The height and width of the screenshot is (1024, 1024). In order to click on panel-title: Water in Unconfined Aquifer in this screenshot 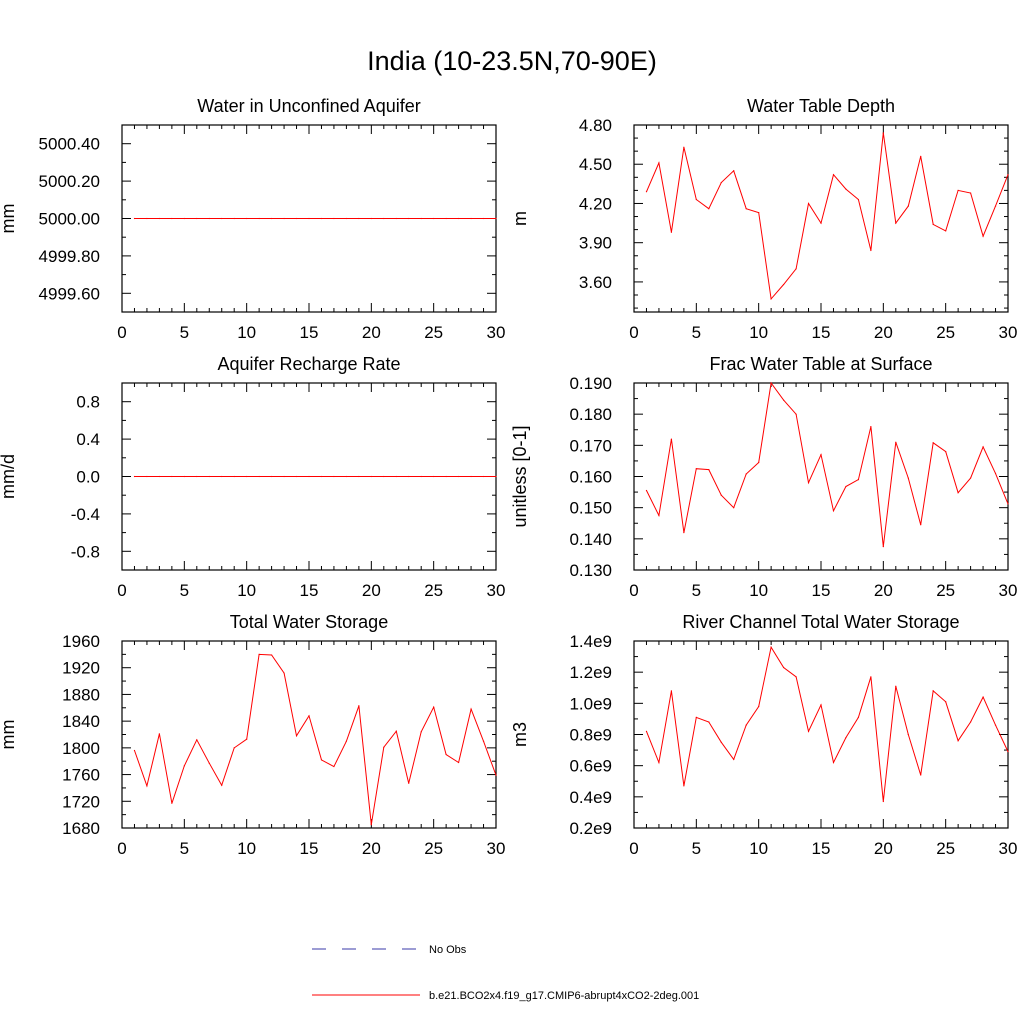, I will do `click(308, 106)`.